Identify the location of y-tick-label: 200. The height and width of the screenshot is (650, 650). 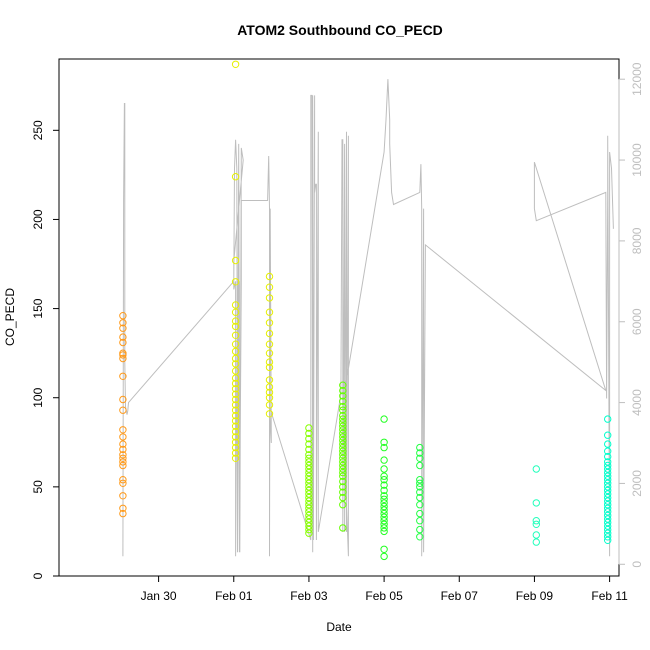
(38, 219).